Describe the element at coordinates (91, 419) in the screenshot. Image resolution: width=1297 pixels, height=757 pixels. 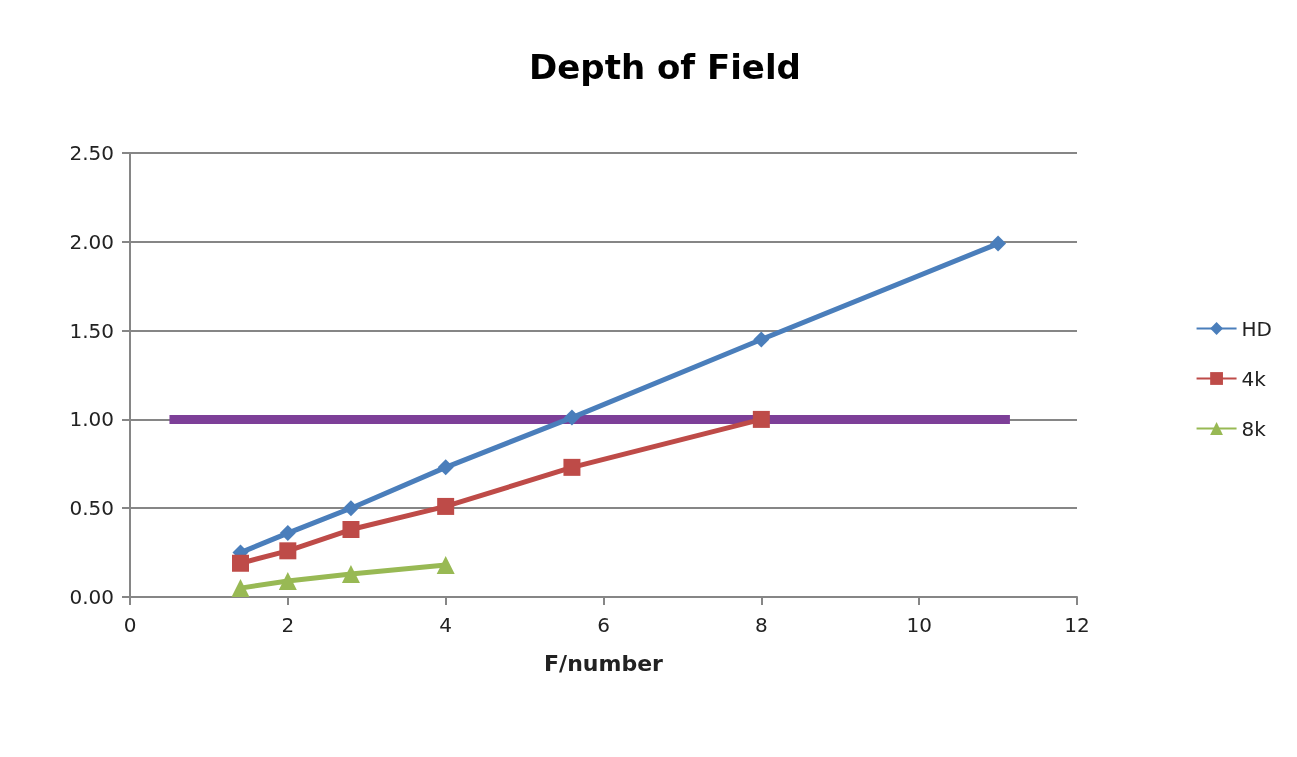
I see `y-tick-label: 1.00` at that location.